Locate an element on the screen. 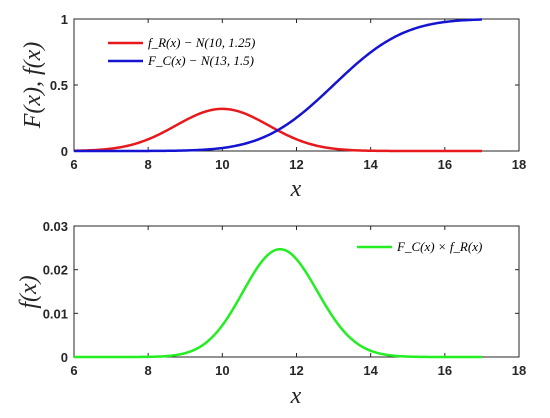  top-x-tick-label: 10 is located at coordinates (222, 164).